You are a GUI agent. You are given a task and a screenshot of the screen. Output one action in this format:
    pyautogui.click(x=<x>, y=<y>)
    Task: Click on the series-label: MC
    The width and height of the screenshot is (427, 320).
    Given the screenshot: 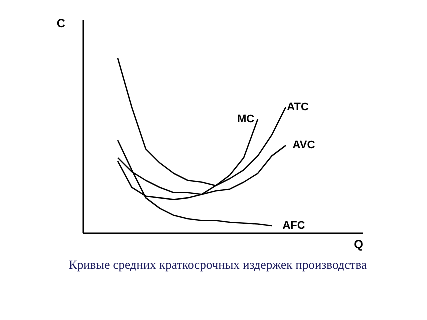 What is the action you would take?
    pyautogui.click(x=246, y=120)
    